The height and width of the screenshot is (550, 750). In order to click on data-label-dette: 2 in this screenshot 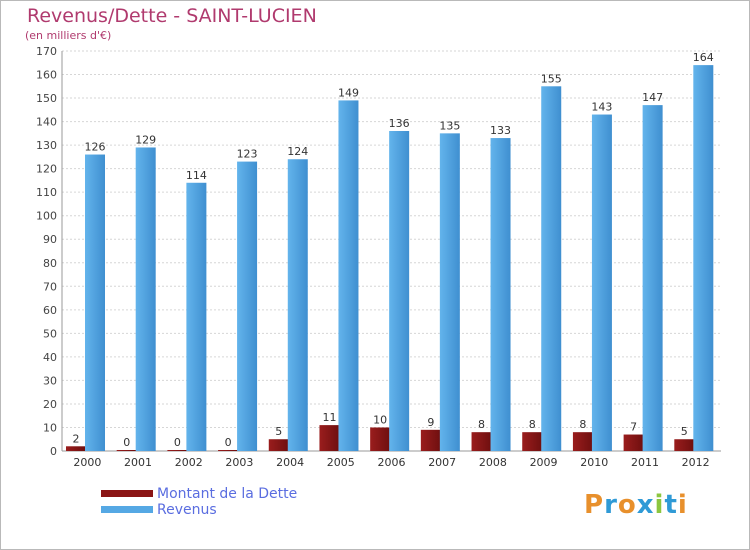, I will do `click(76, 438)`.